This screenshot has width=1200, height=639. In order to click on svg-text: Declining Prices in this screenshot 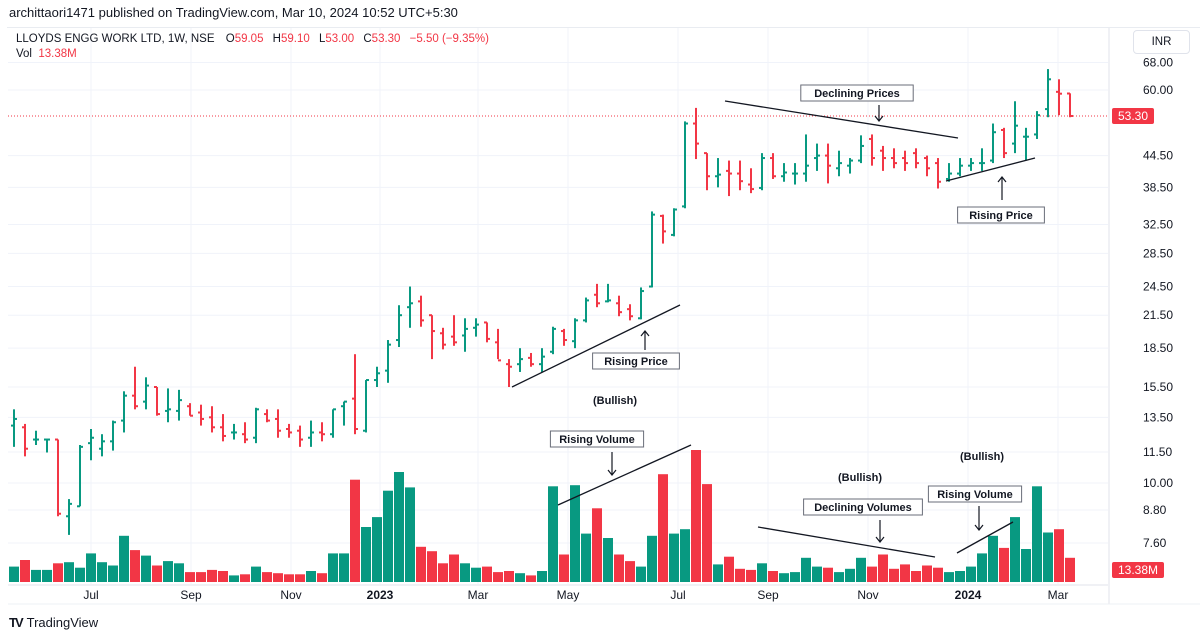, I will do `click(857, 94)`.